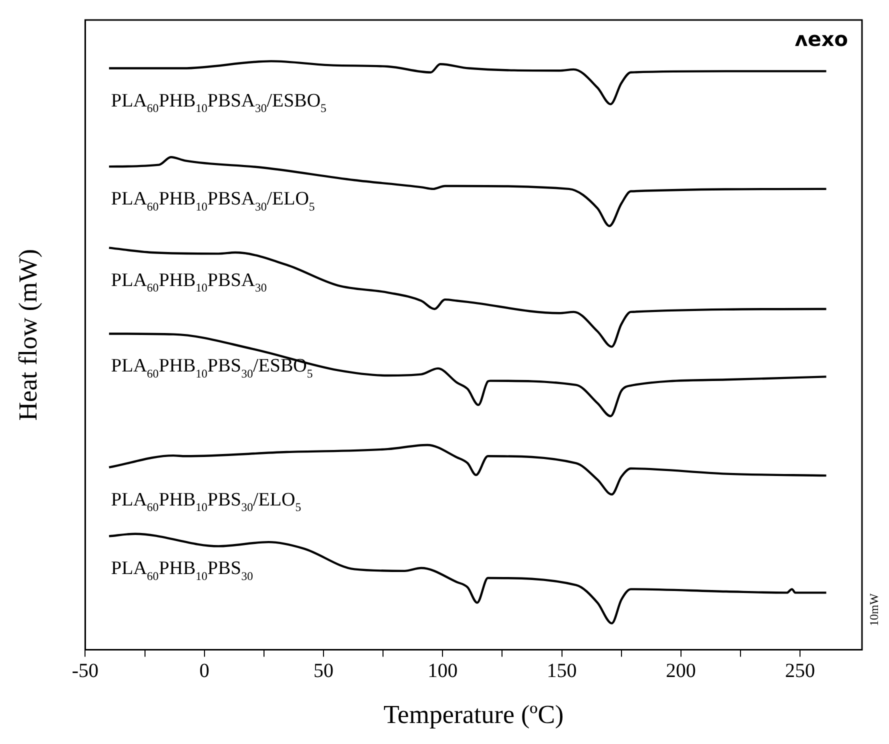  Describe the element at coordinates (443, 671) in the screenshot. I see `x-tick-label: 100` at that location.